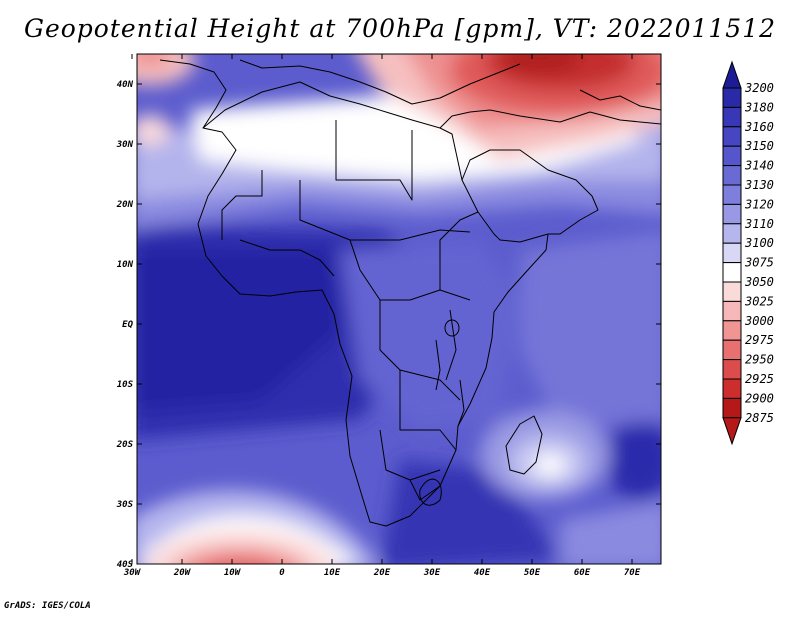 The height and width of the screenshot is (618, 800). What do you see at coordinates (759, 224) in the screenshot?
I see `colorbar-label: 3110` at bounding box center [759, 224].